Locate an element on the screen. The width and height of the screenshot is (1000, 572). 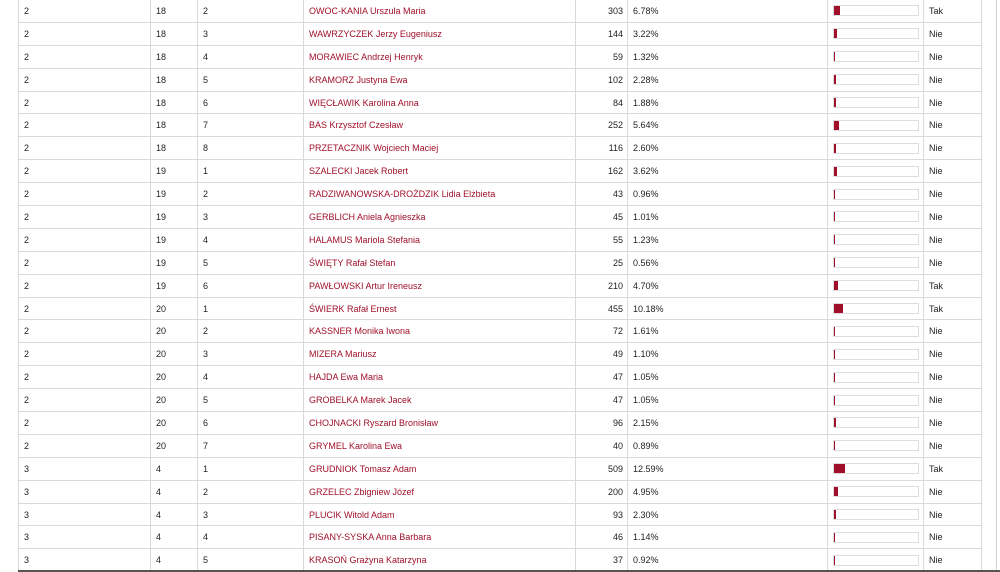
candidate-name-link: GRYMEL Karolina Ewa is located at coordinates (439, 445).